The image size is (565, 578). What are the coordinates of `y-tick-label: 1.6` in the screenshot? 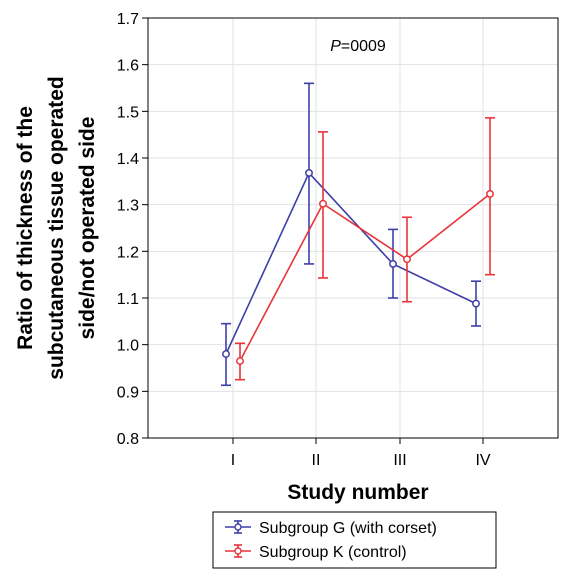 It's located at (128, 66).